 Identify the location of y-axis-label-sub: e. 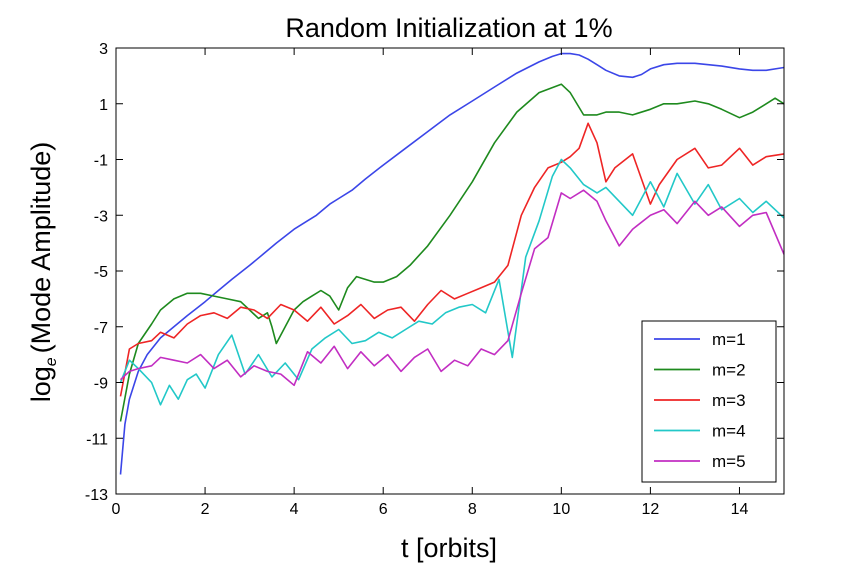
(51, 361).